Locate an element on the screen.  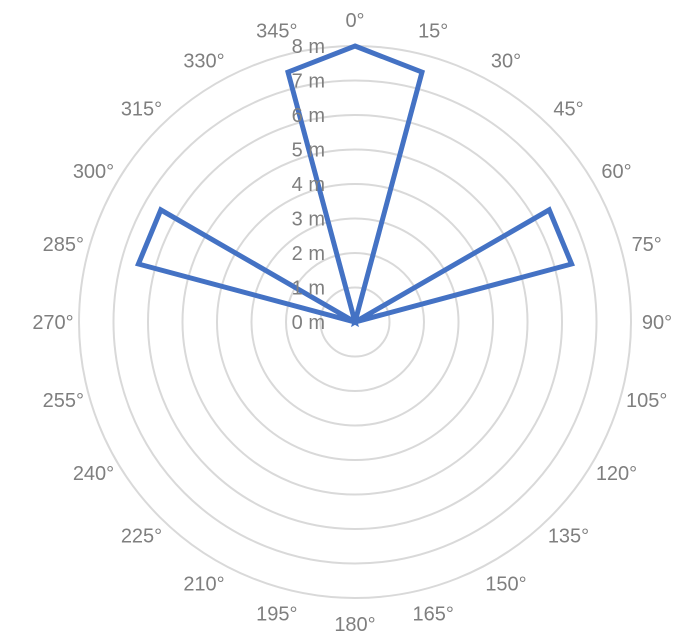
angle-label: 165° is located at coordinates (433, 615).